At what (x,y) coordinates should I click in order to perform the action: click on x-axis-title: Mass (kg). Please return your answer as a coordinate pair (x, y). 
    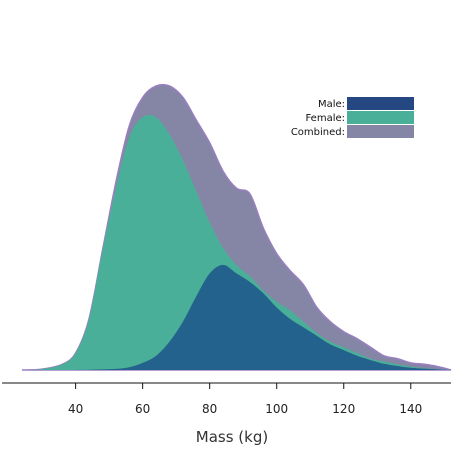
    Looking at the image, I should click on (232, 437).